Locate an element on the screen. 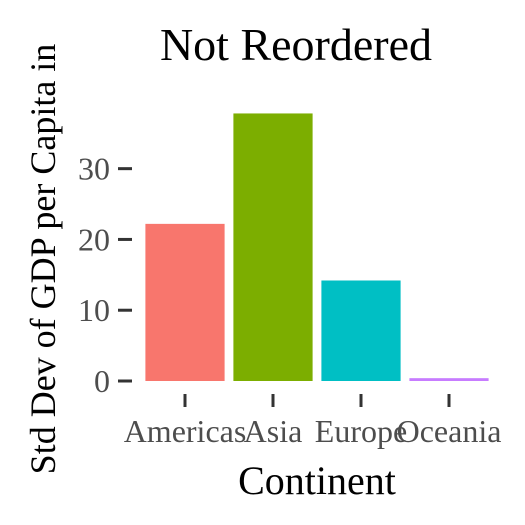  y-tick-label: 10 is located at coordinates (94, 310).